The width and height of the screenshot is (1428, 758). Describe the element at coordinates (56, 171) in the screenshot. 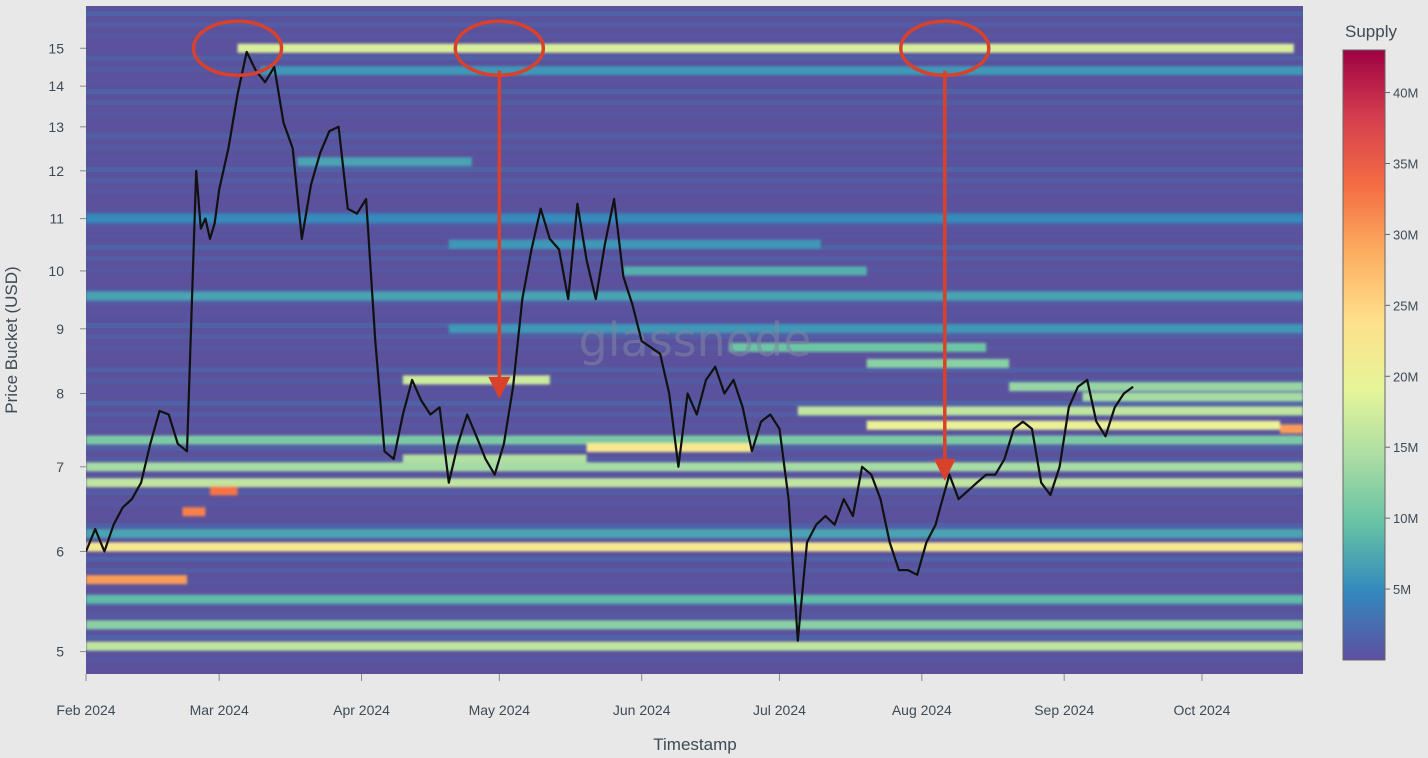

I see `y-tick-label: 12` at that location.